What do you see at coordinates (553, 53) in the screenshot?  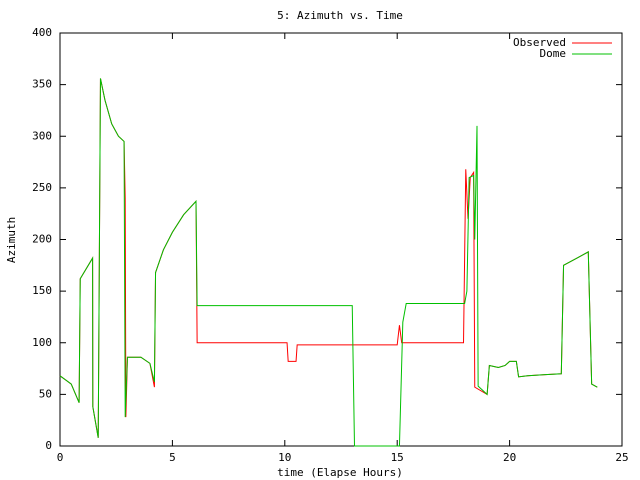 I see `legend-label: Dome` at bounding box center [553, 53].